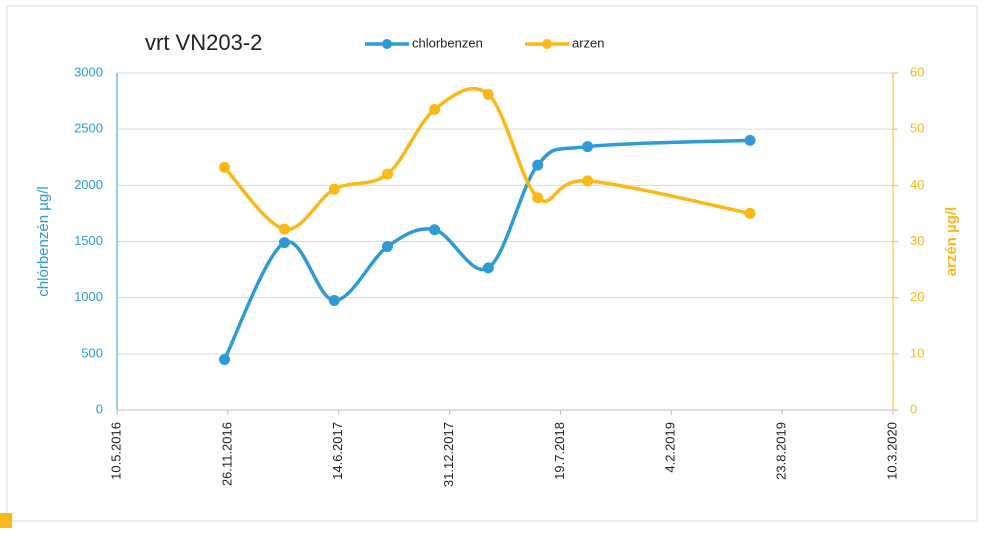 This screenshot has height=533, width=984. What do you see at coordinates (88, 296) in the screenshot?
I see `y-tick-label: 1000` at bounding box center [88, 296].